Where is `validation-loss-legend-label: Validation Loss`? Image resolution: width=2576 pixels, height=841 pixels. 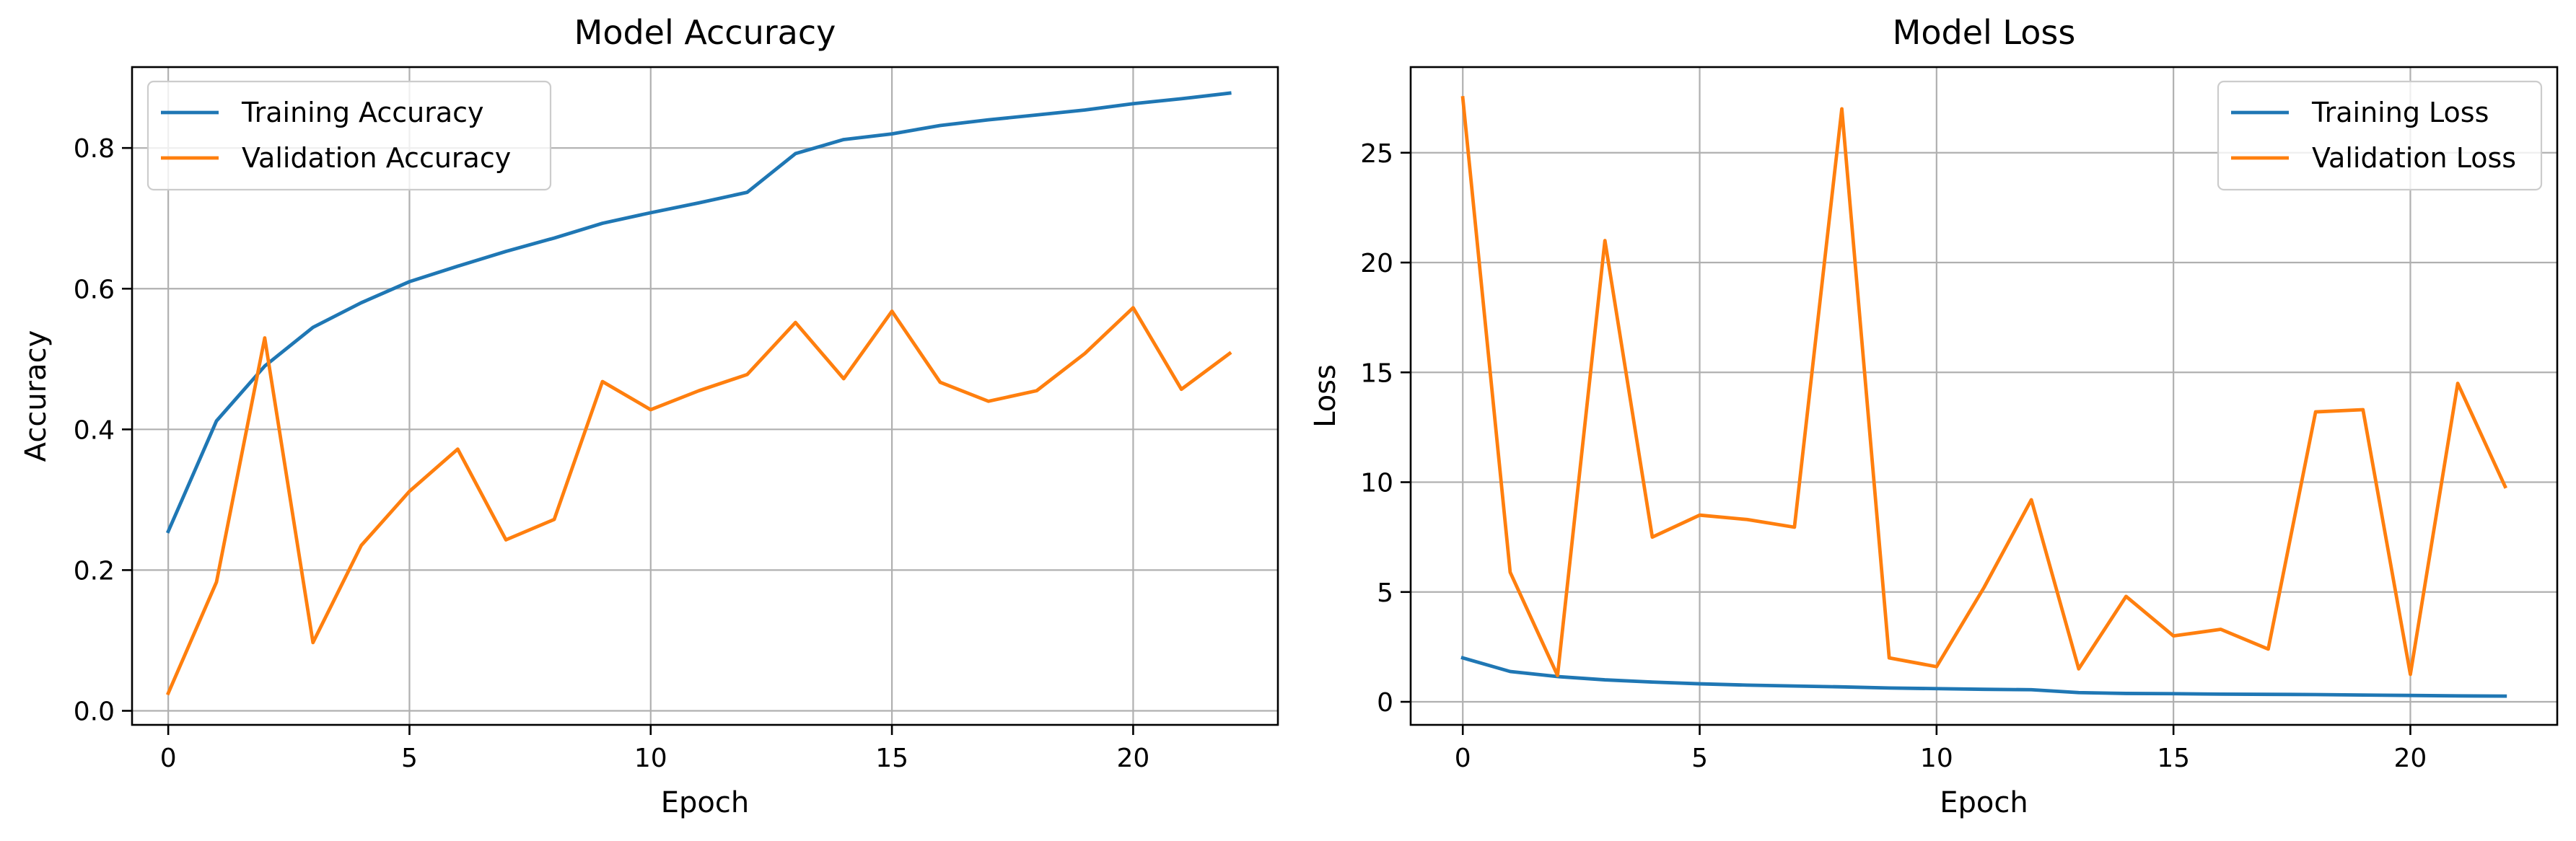
validation-loss-legend-label: Validation Loss is located at coordinates (2414, 158).